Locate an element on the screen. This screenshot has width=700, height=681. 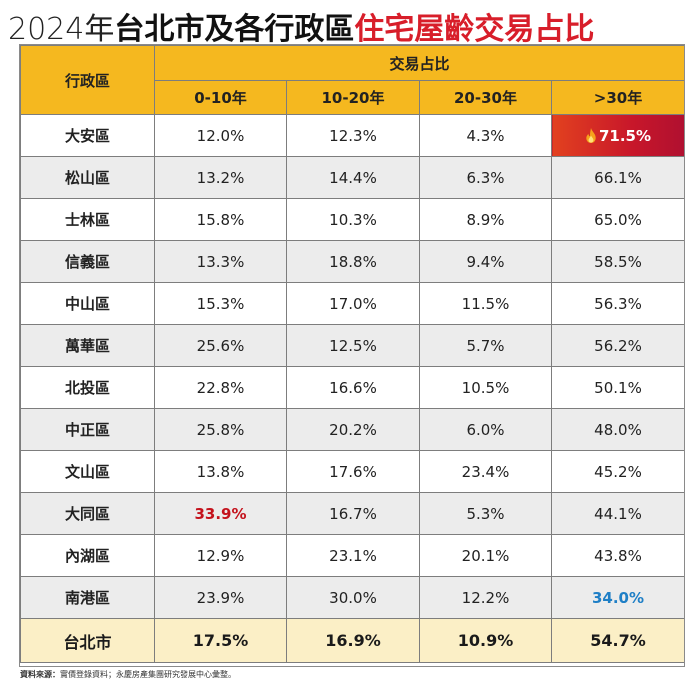
total-value-cell: 54.7% is located at coordinates (617, 640).